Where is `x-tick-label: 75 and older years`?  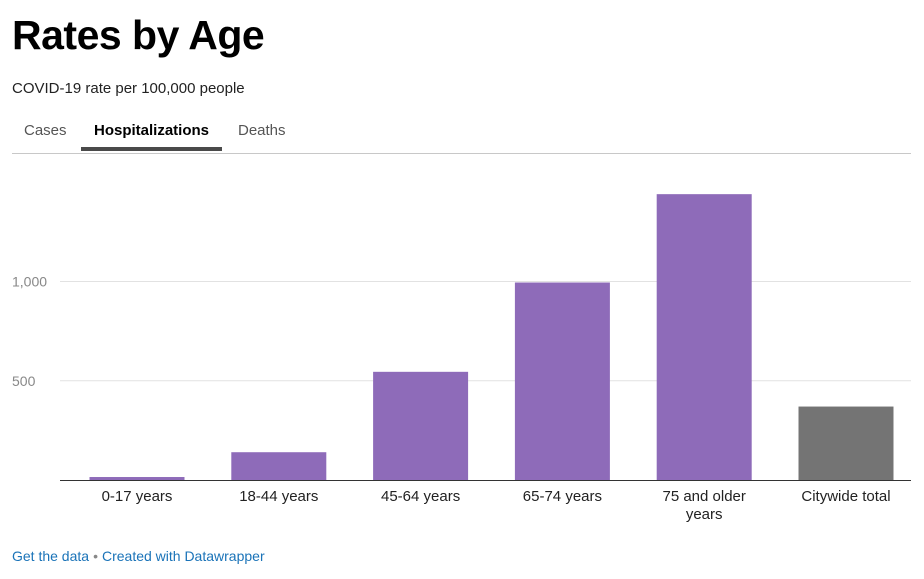 x-tick-label: 75 and older years is located at coordinates (703, 505).